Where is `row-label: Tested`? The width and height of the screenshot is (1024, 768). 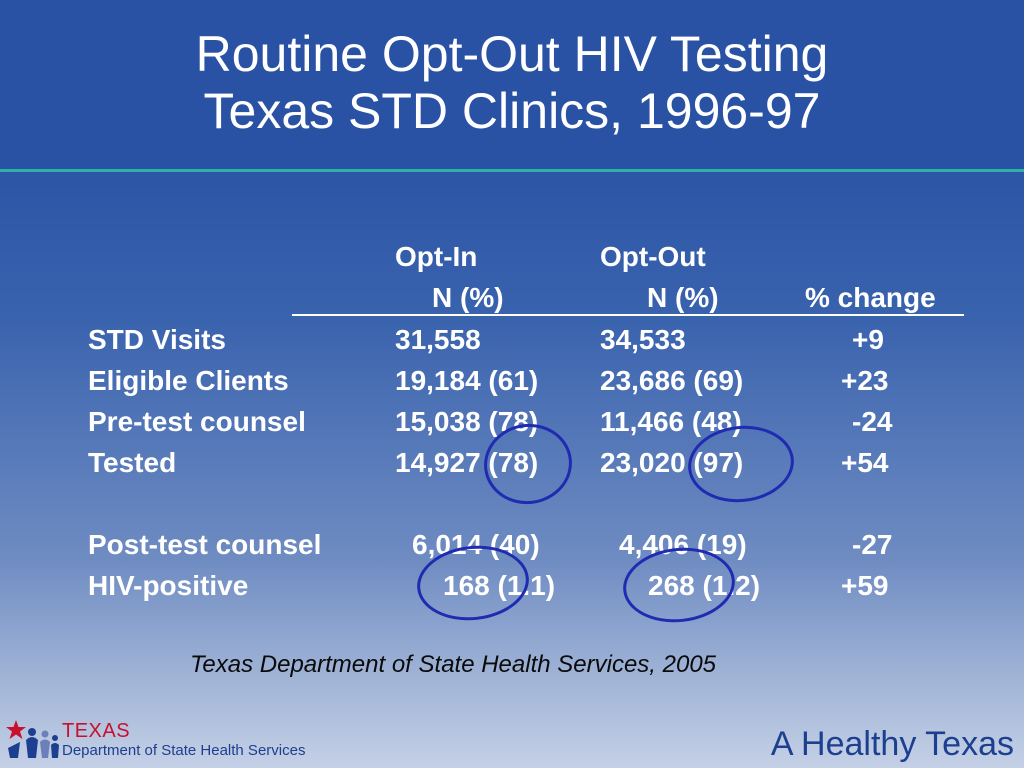
row-label: Tested is located at coordinates (132, 462).